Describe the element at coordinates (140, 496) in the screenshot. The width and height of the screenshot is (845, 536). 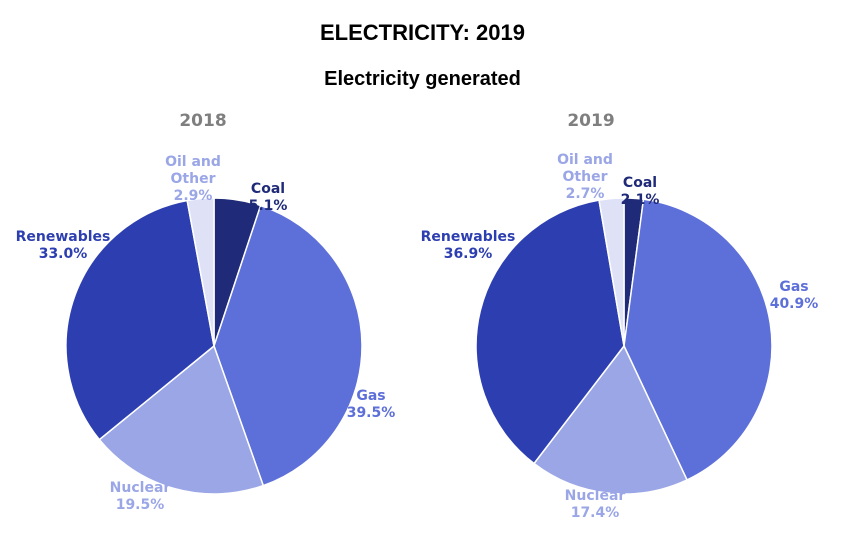
I see `pie-label-nuclear: Nuclear 19.5%` at that location.